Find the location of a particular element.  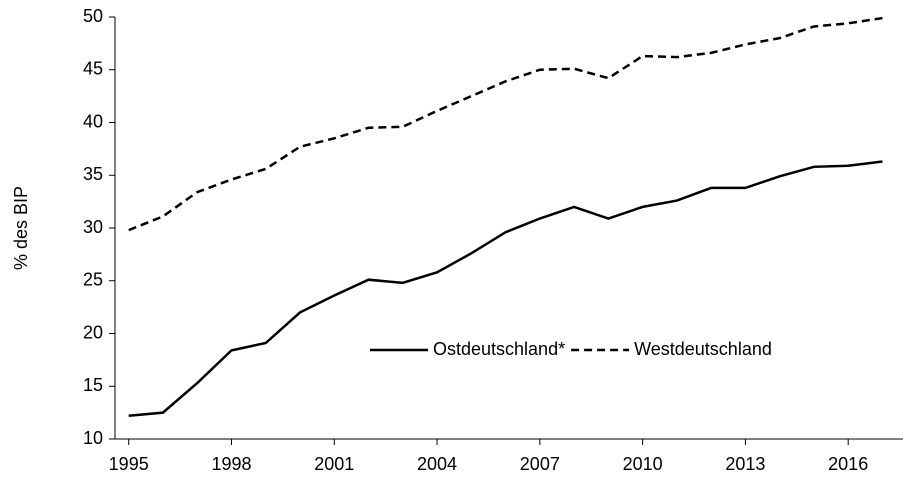

y-tick-label: 15 is located at coordinates (93, 385).